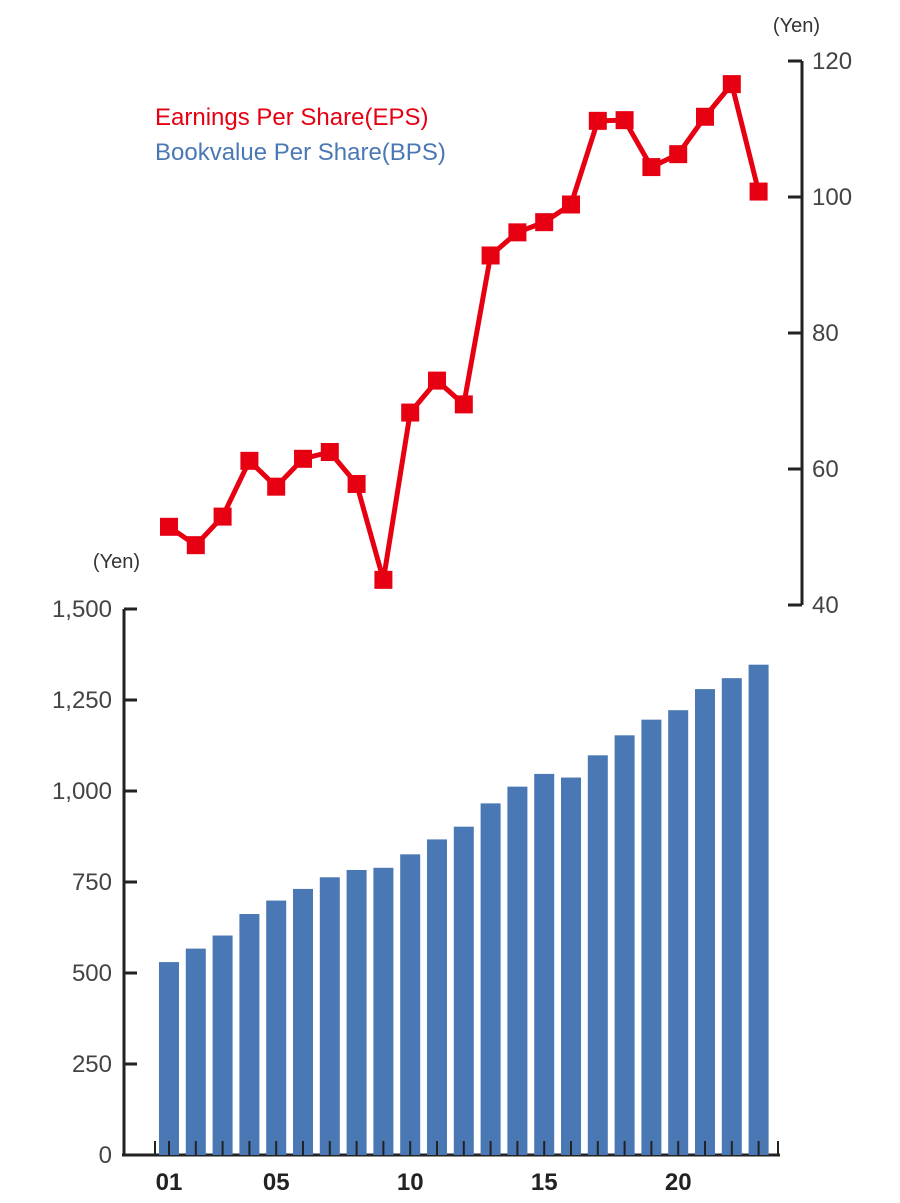  What do you see at coordinates (82, 609) in the screenshot?
I see `bps-y-tick-label: 1,500` at bounding box center [82, 609].